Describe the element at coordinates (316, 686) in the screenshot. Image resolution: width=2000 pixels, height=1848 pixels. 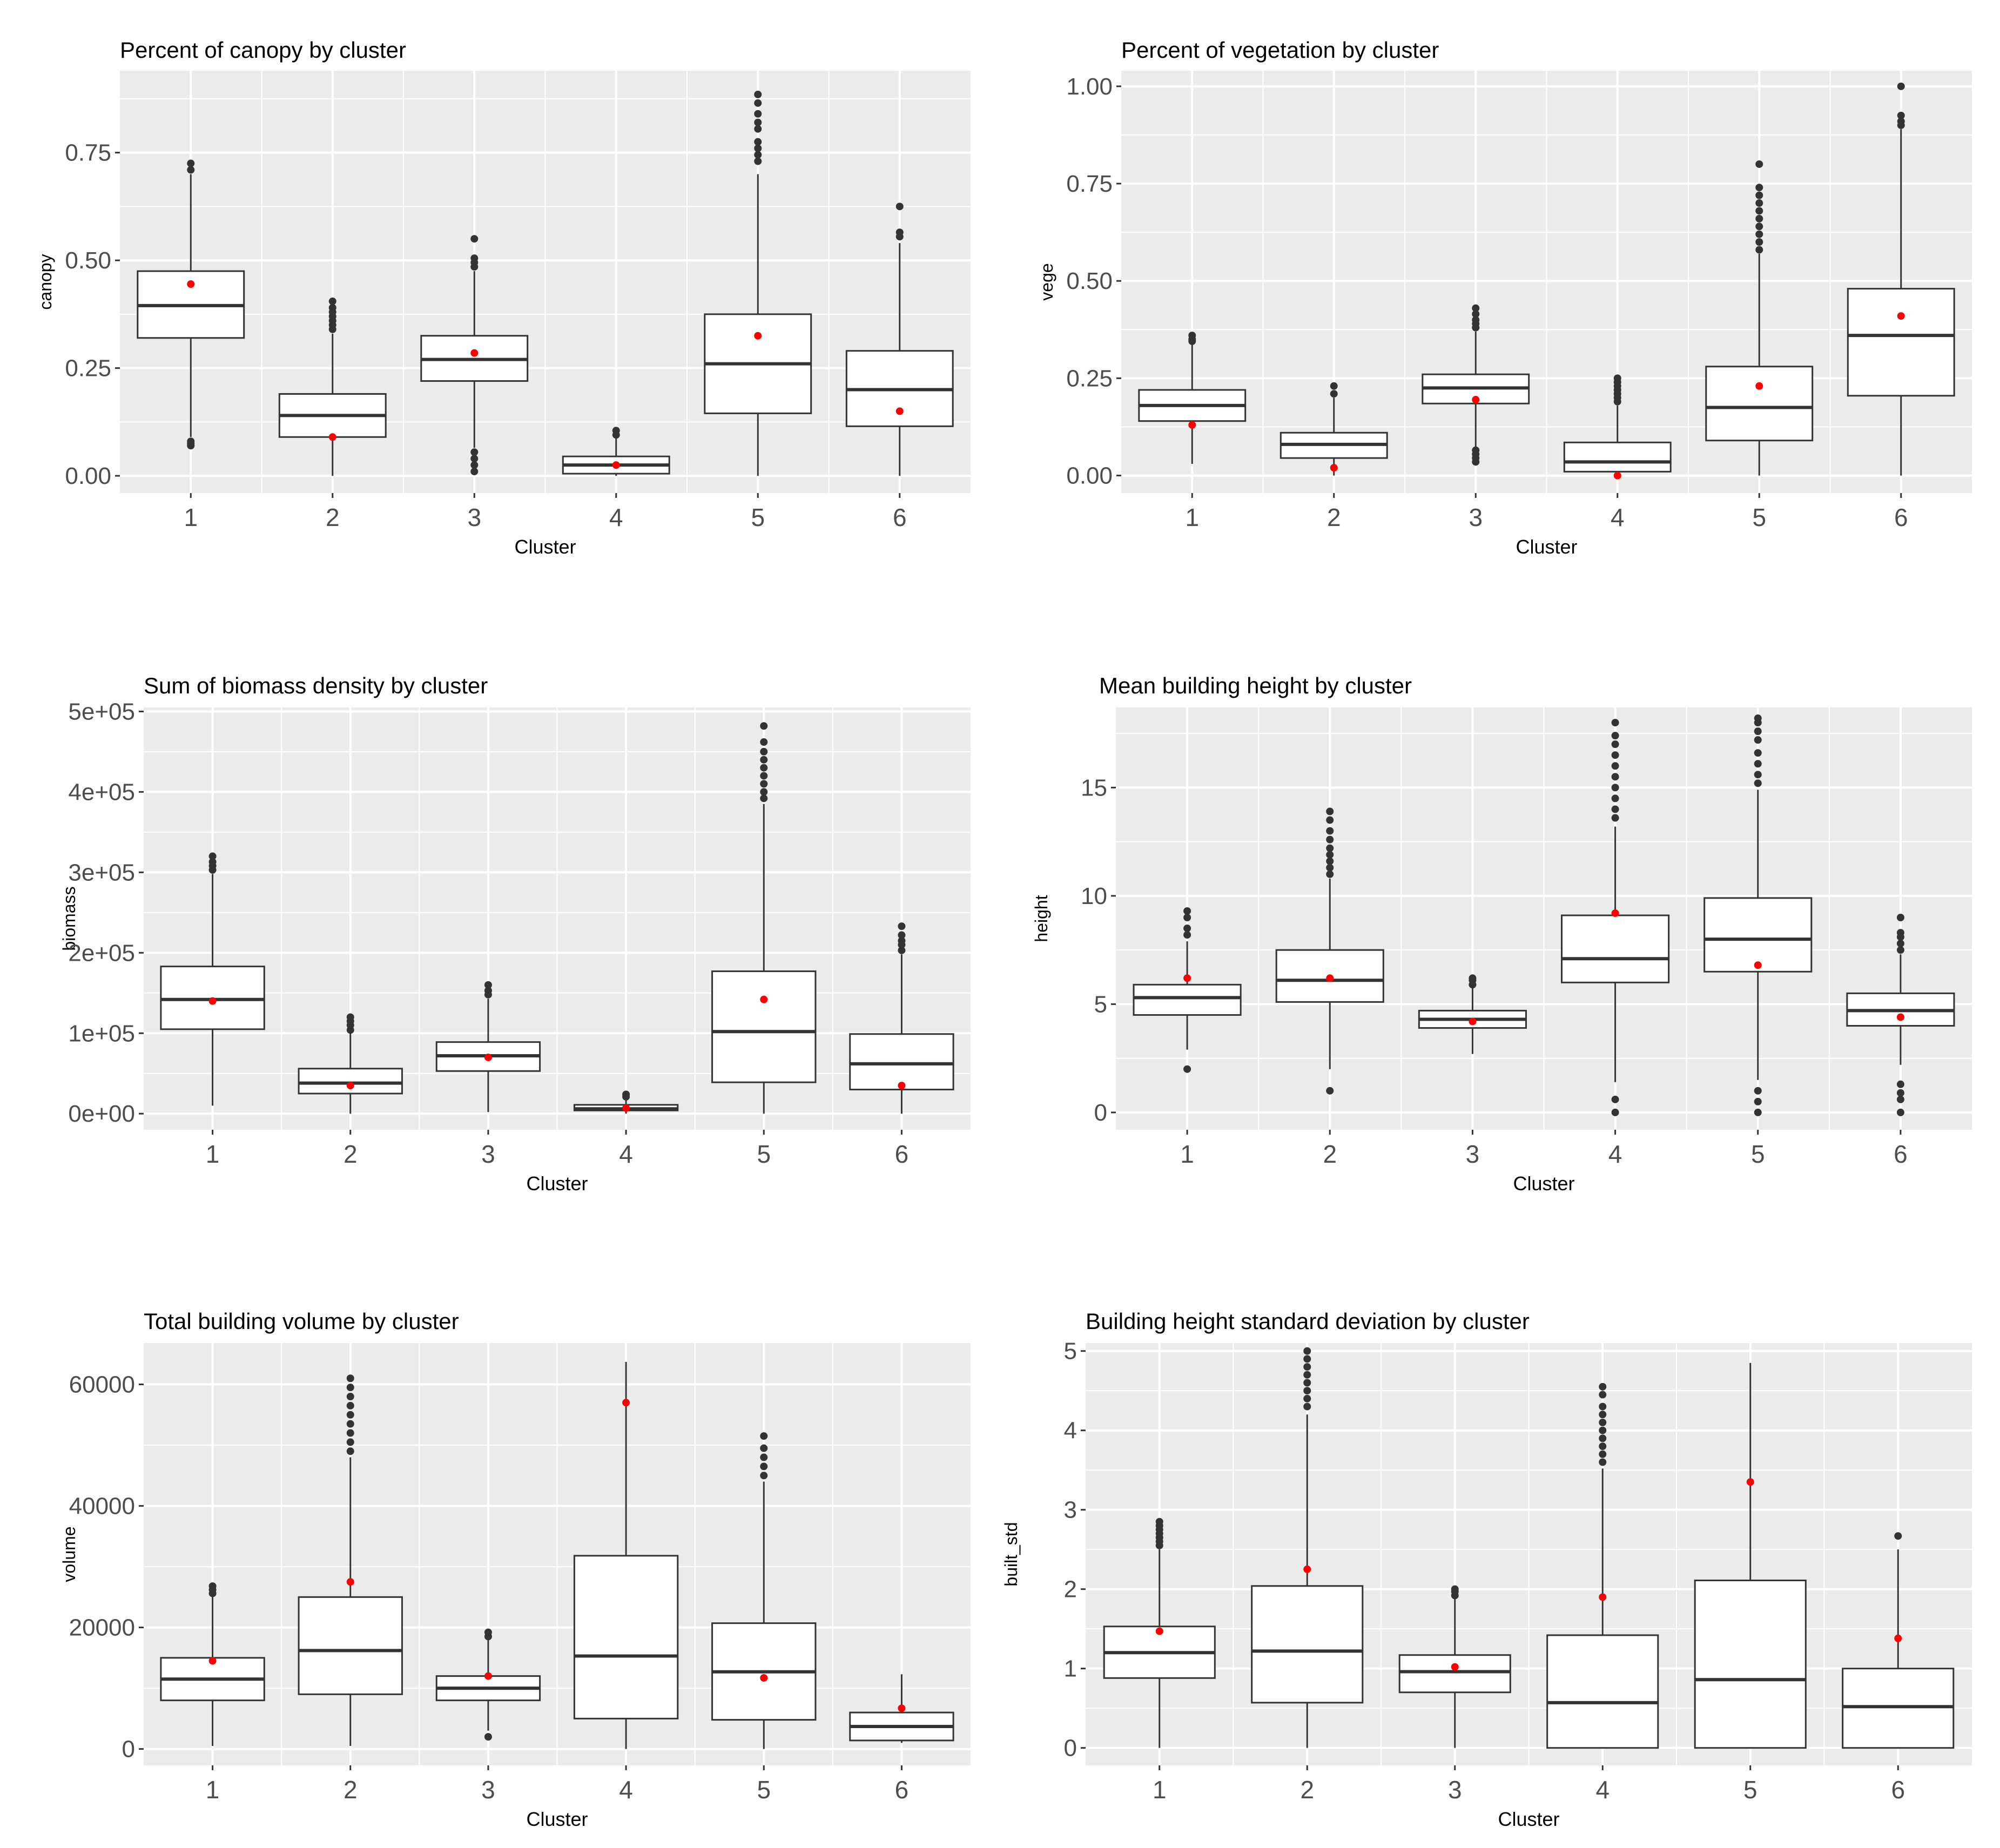
I see `chart-title: Sum of biomass density by cluster` at that location.